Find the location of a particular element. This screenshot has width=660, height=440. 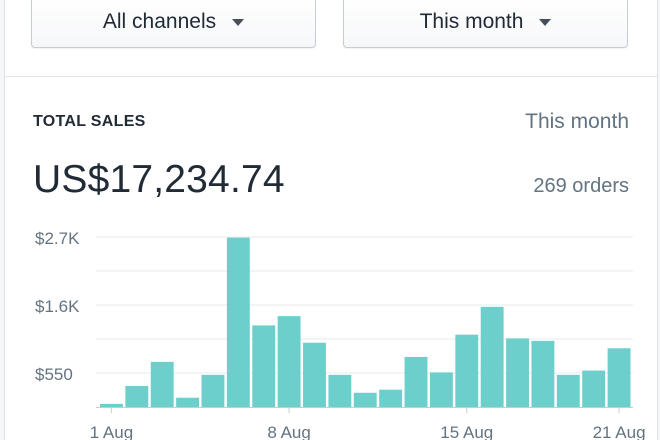

summary-period-label: This month is located at coordinates (577, 121).